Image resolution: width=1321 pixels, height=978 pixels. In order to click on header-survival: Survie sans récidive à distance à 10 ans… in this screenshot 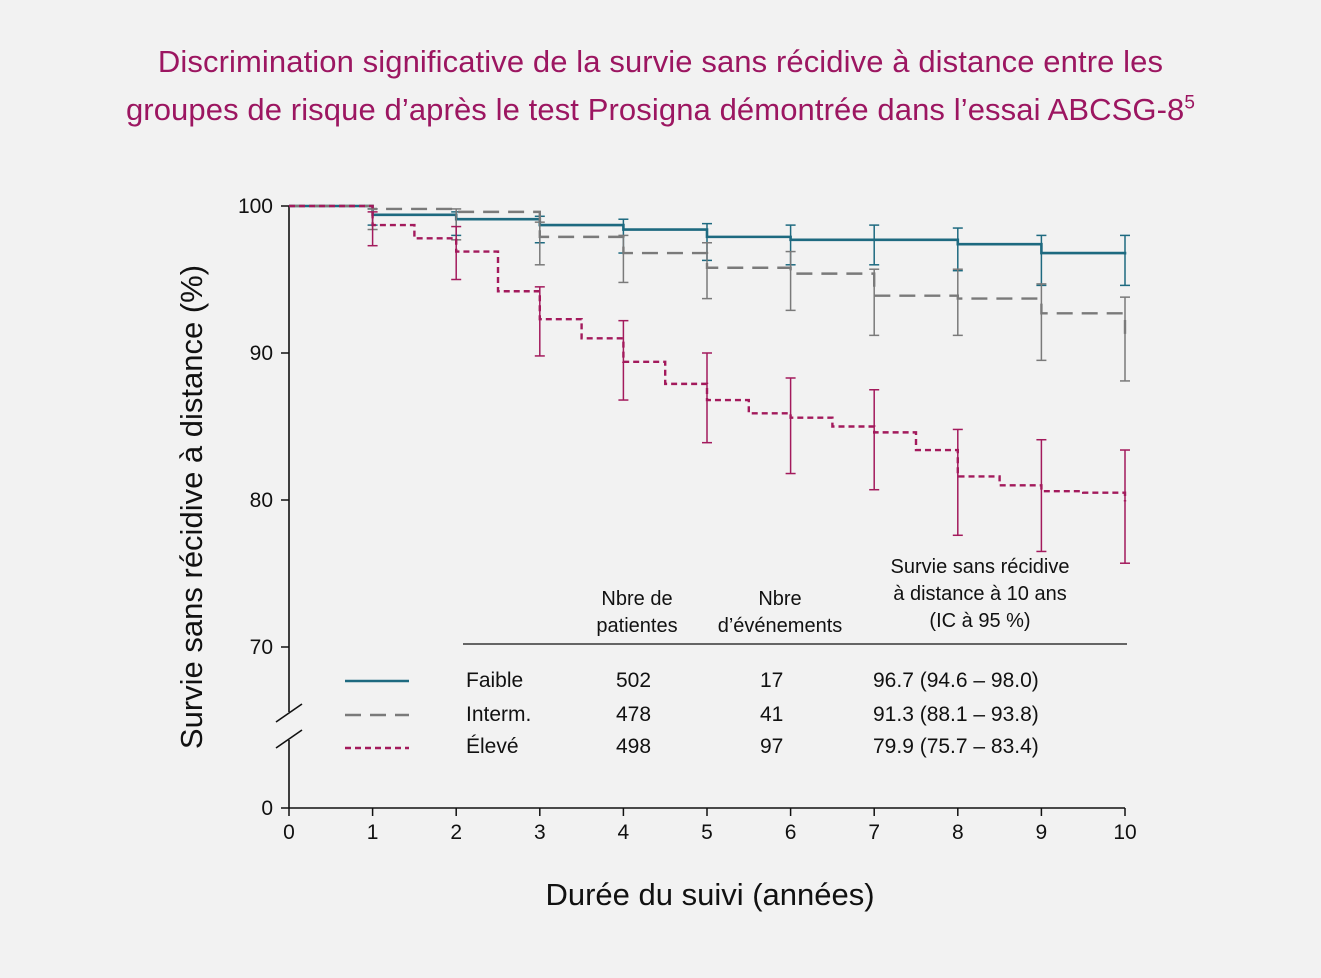, I will do `click(980, 594)`.